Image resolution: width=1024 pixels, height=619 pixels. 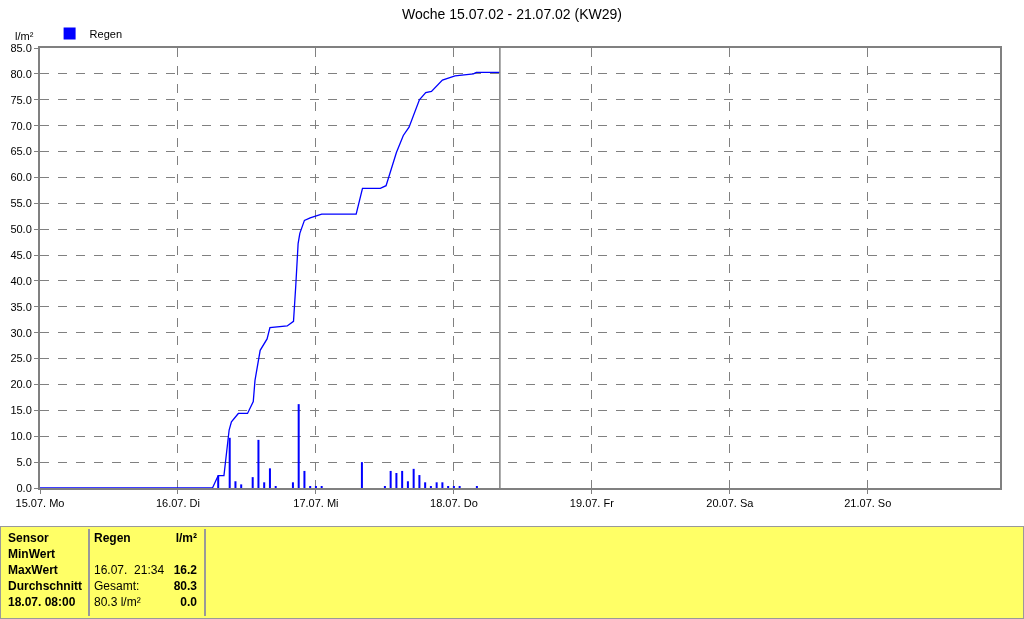 I want to click on text: Gesamt:, so click(x=117, y=586).